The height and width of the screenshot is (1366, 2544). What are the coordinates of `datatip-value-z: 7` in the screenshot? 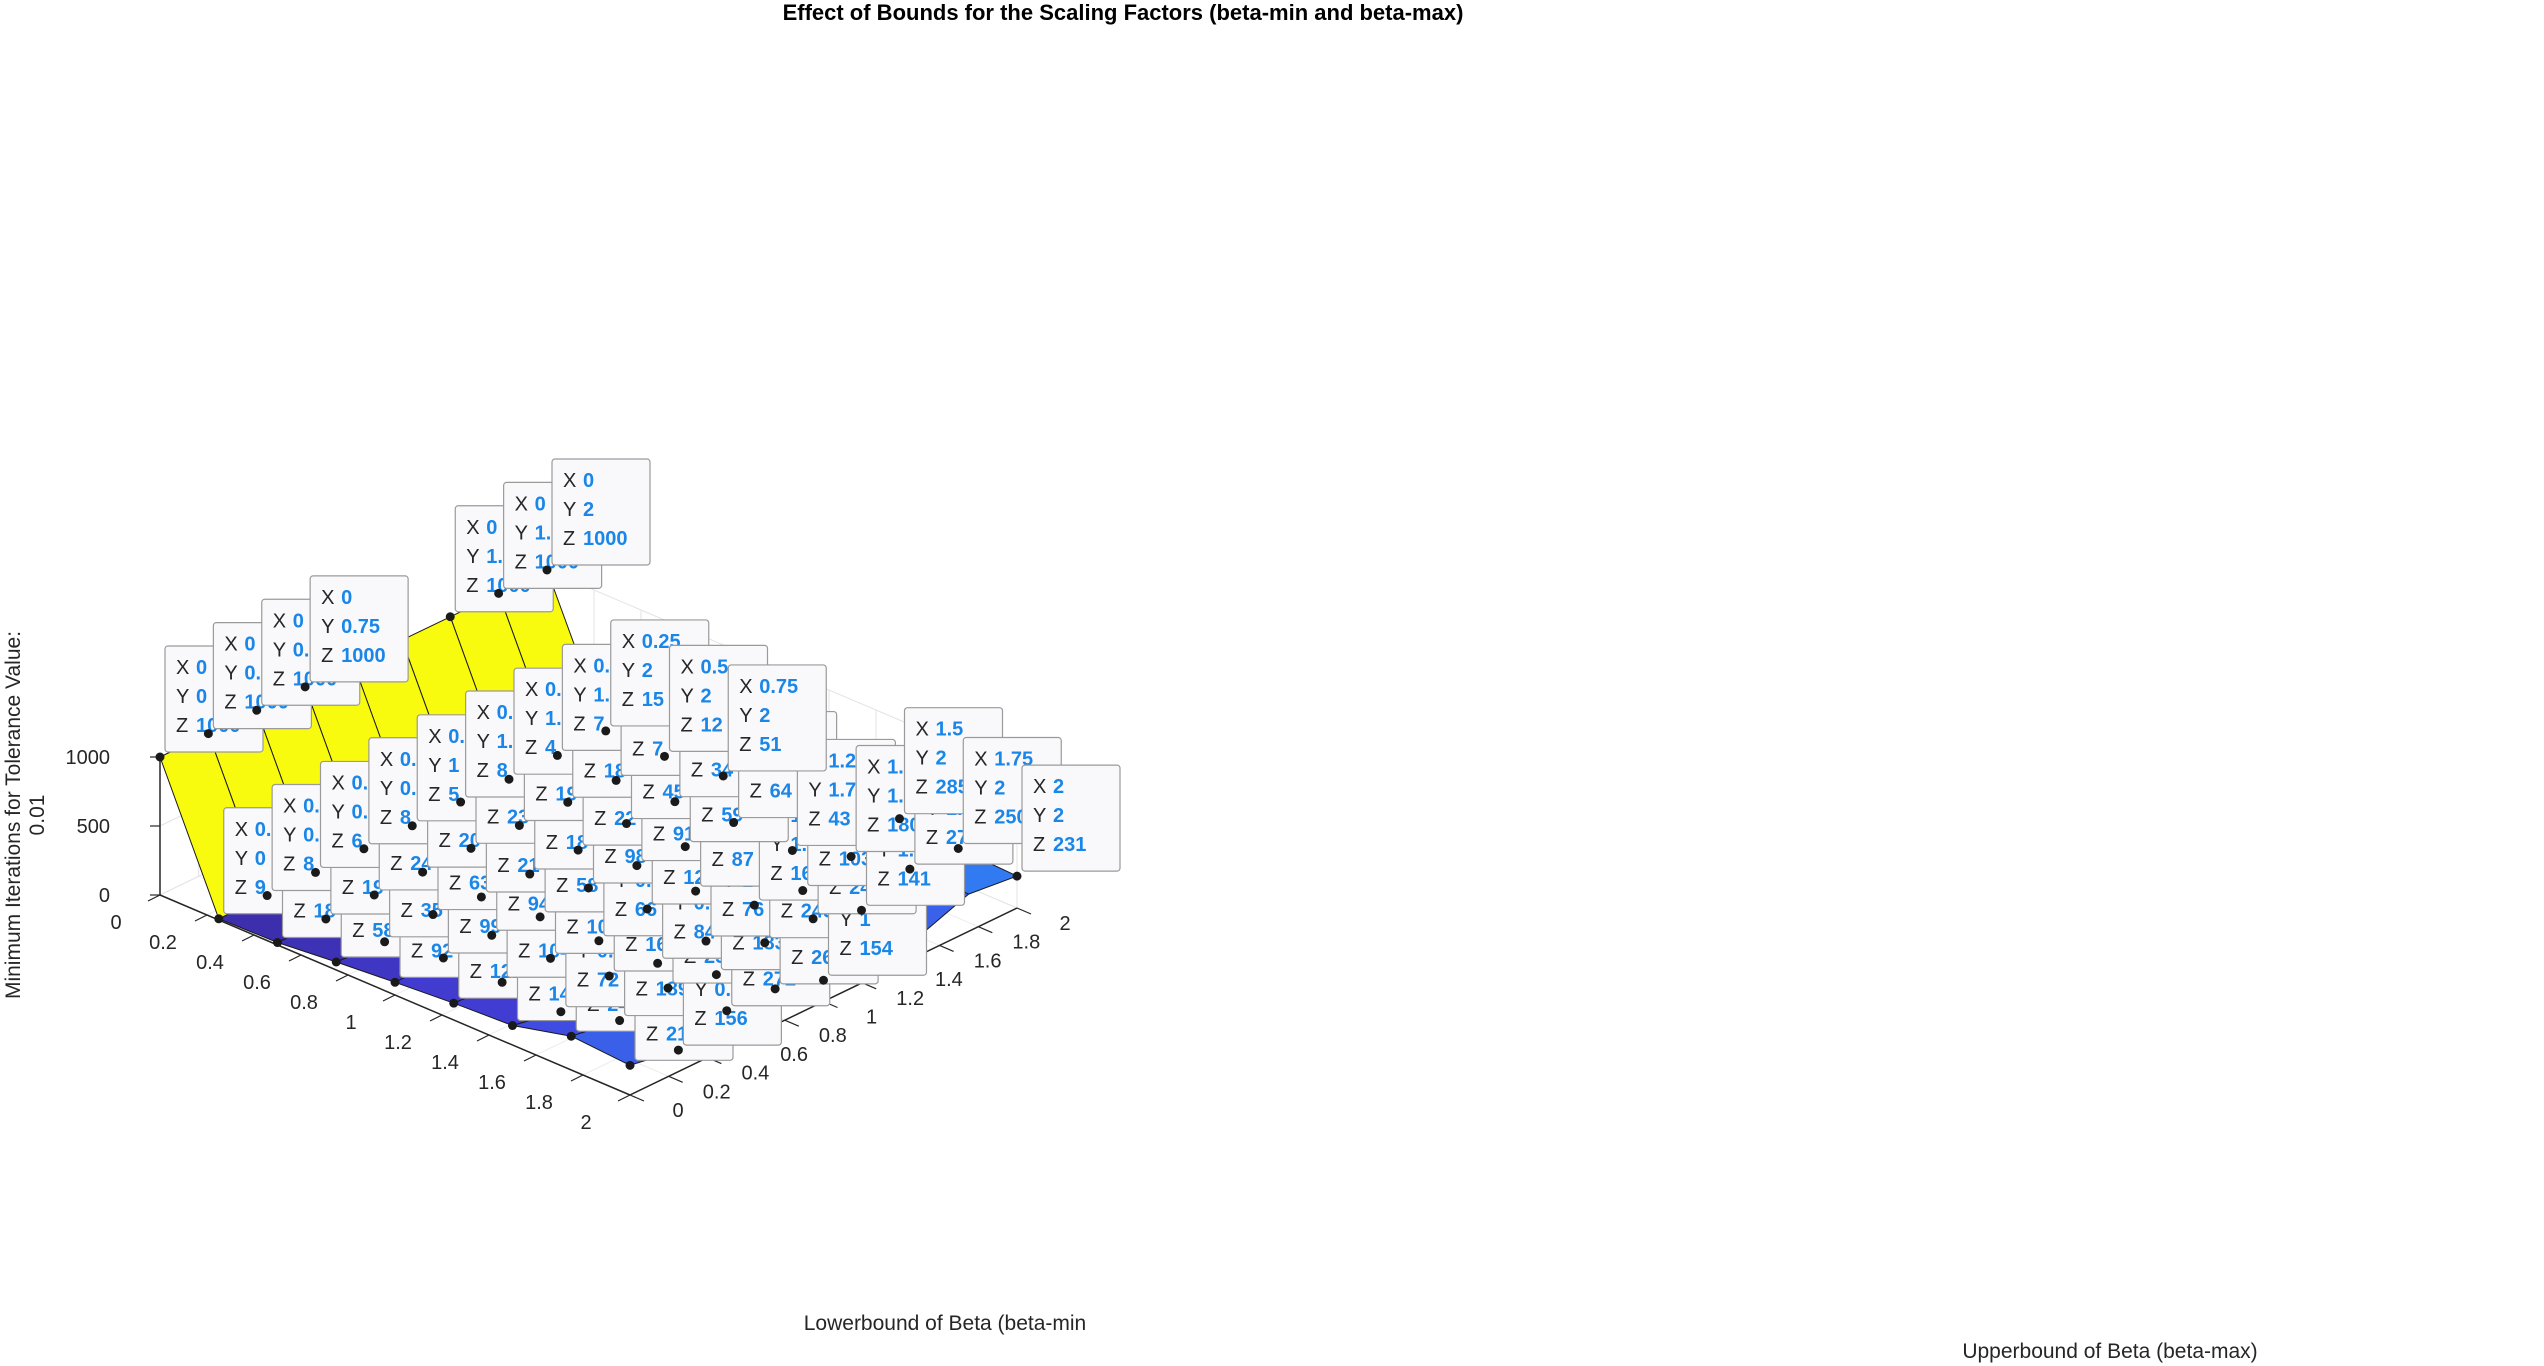 It's located at (657, 749).